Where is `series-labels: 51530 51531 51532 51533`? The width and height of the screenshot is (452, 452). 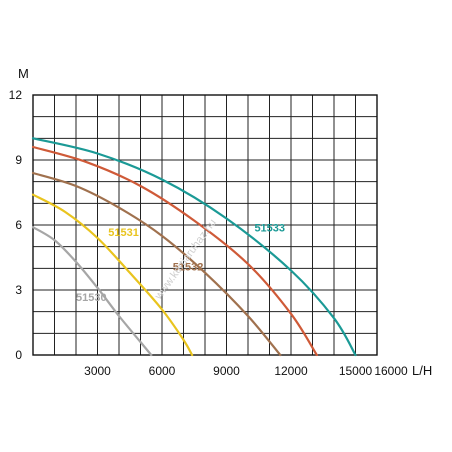
series-labels: 51530 51531 51532 51533 is located at coordinates (180, 263).